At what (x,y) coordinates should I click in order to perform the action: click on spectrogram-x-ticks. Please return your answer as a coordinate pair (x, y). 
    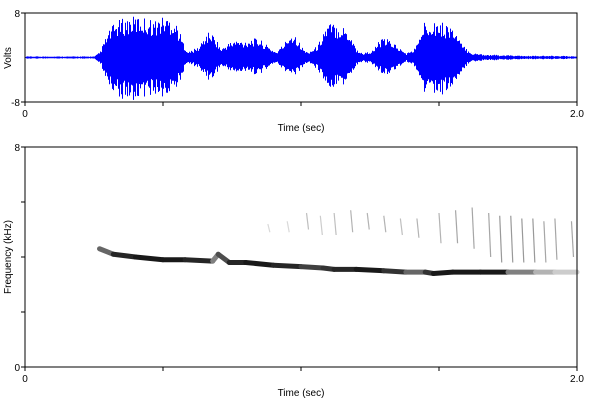
    Looking at the image, I should click on (301, 369).